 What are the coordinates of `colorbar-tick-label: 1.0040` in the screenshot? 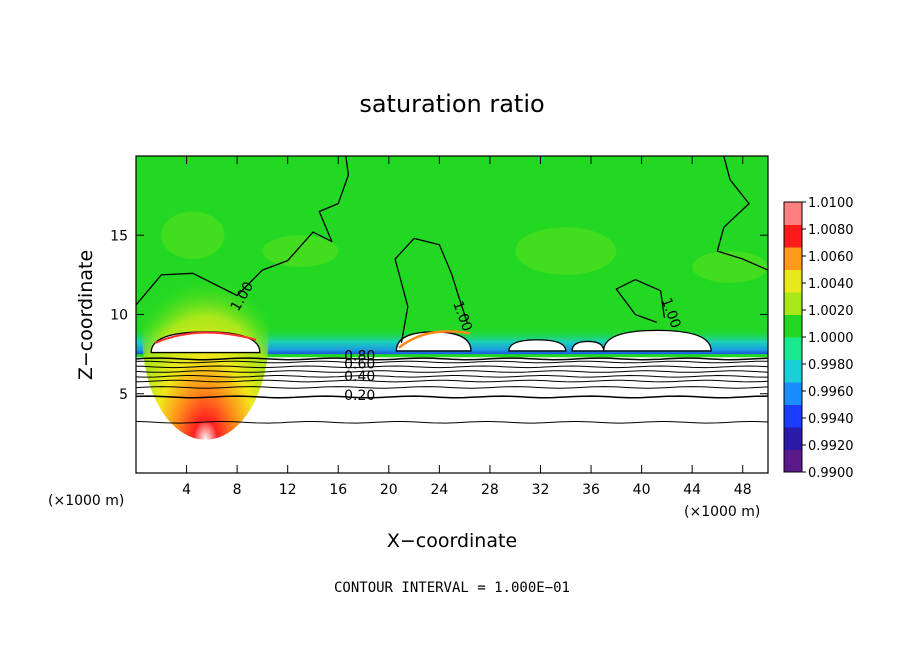 It's located at (831, 284).